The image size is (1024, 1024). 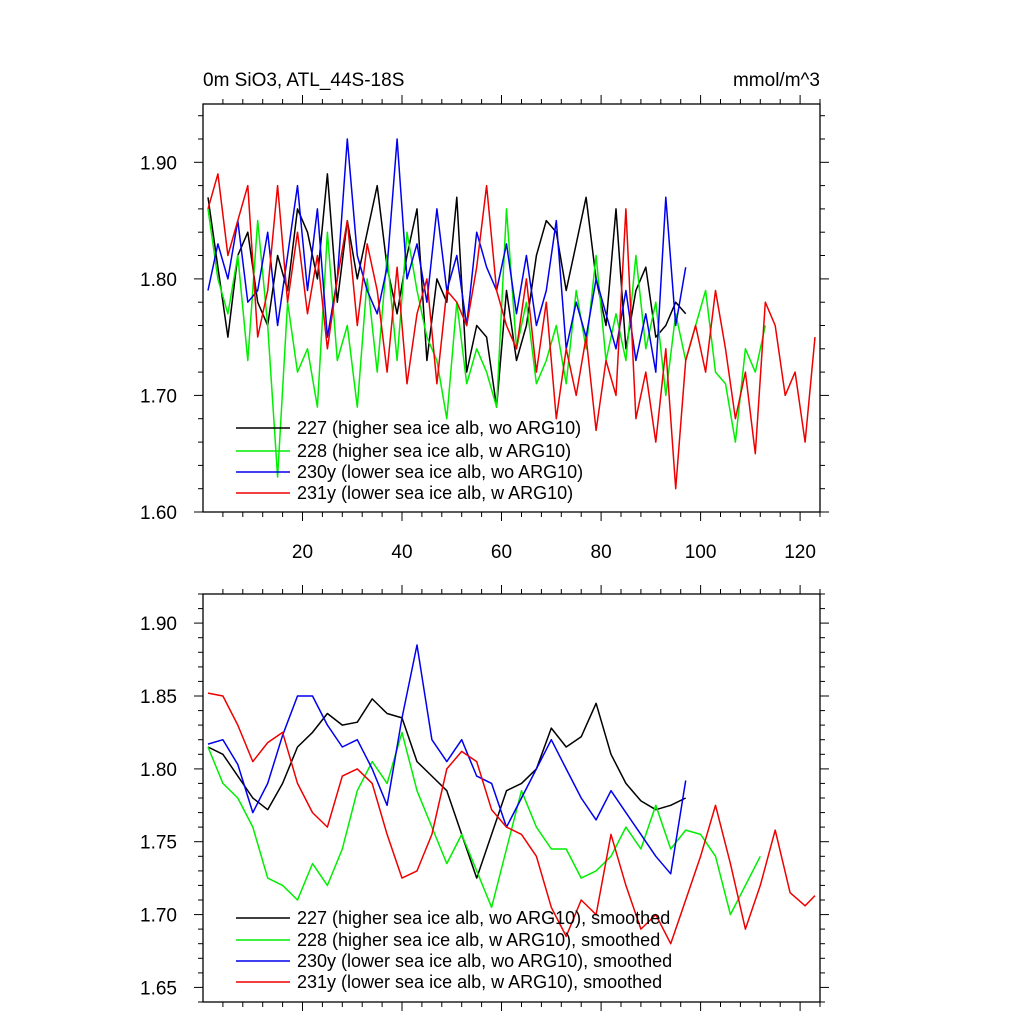 What do you see at coordinates (401, 552) in the screenshot?
I see `top-x-tick-label: 40` at bounding box center [401, 552].